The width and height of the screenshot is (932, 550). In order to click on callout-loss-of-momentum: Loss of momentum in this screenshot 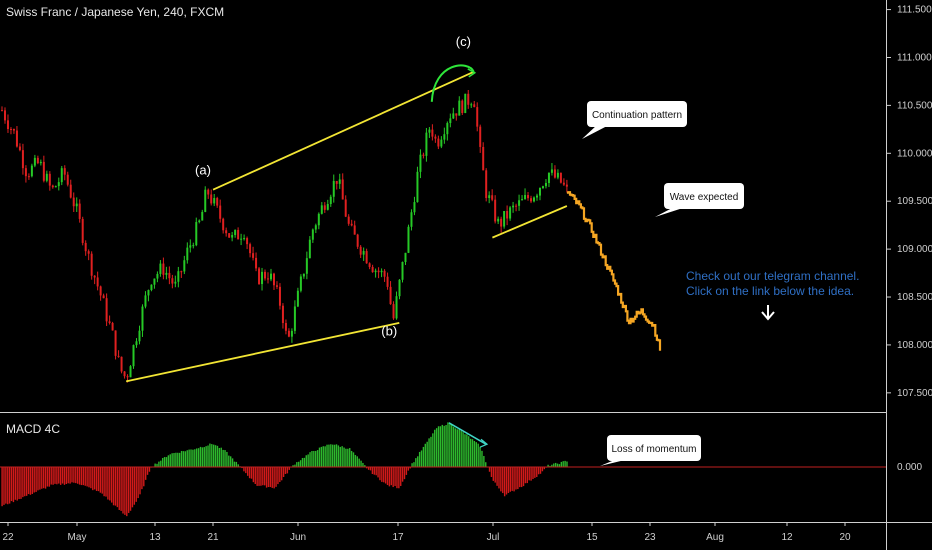, I will do `click(650, 450)`.